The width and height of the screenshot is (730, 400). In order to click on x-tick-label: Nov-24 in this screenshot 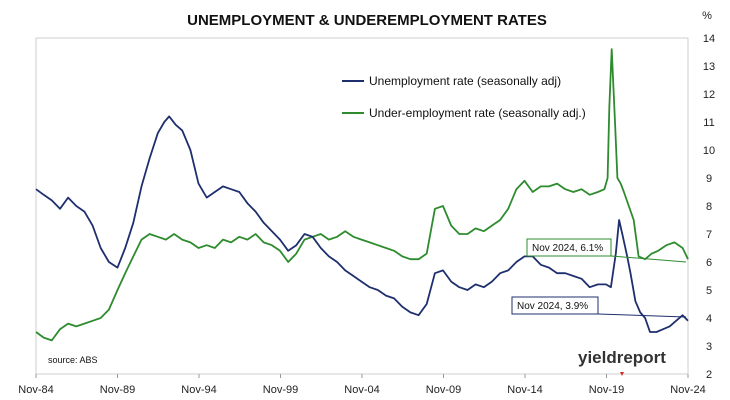, I will do `click(687, 390)`.